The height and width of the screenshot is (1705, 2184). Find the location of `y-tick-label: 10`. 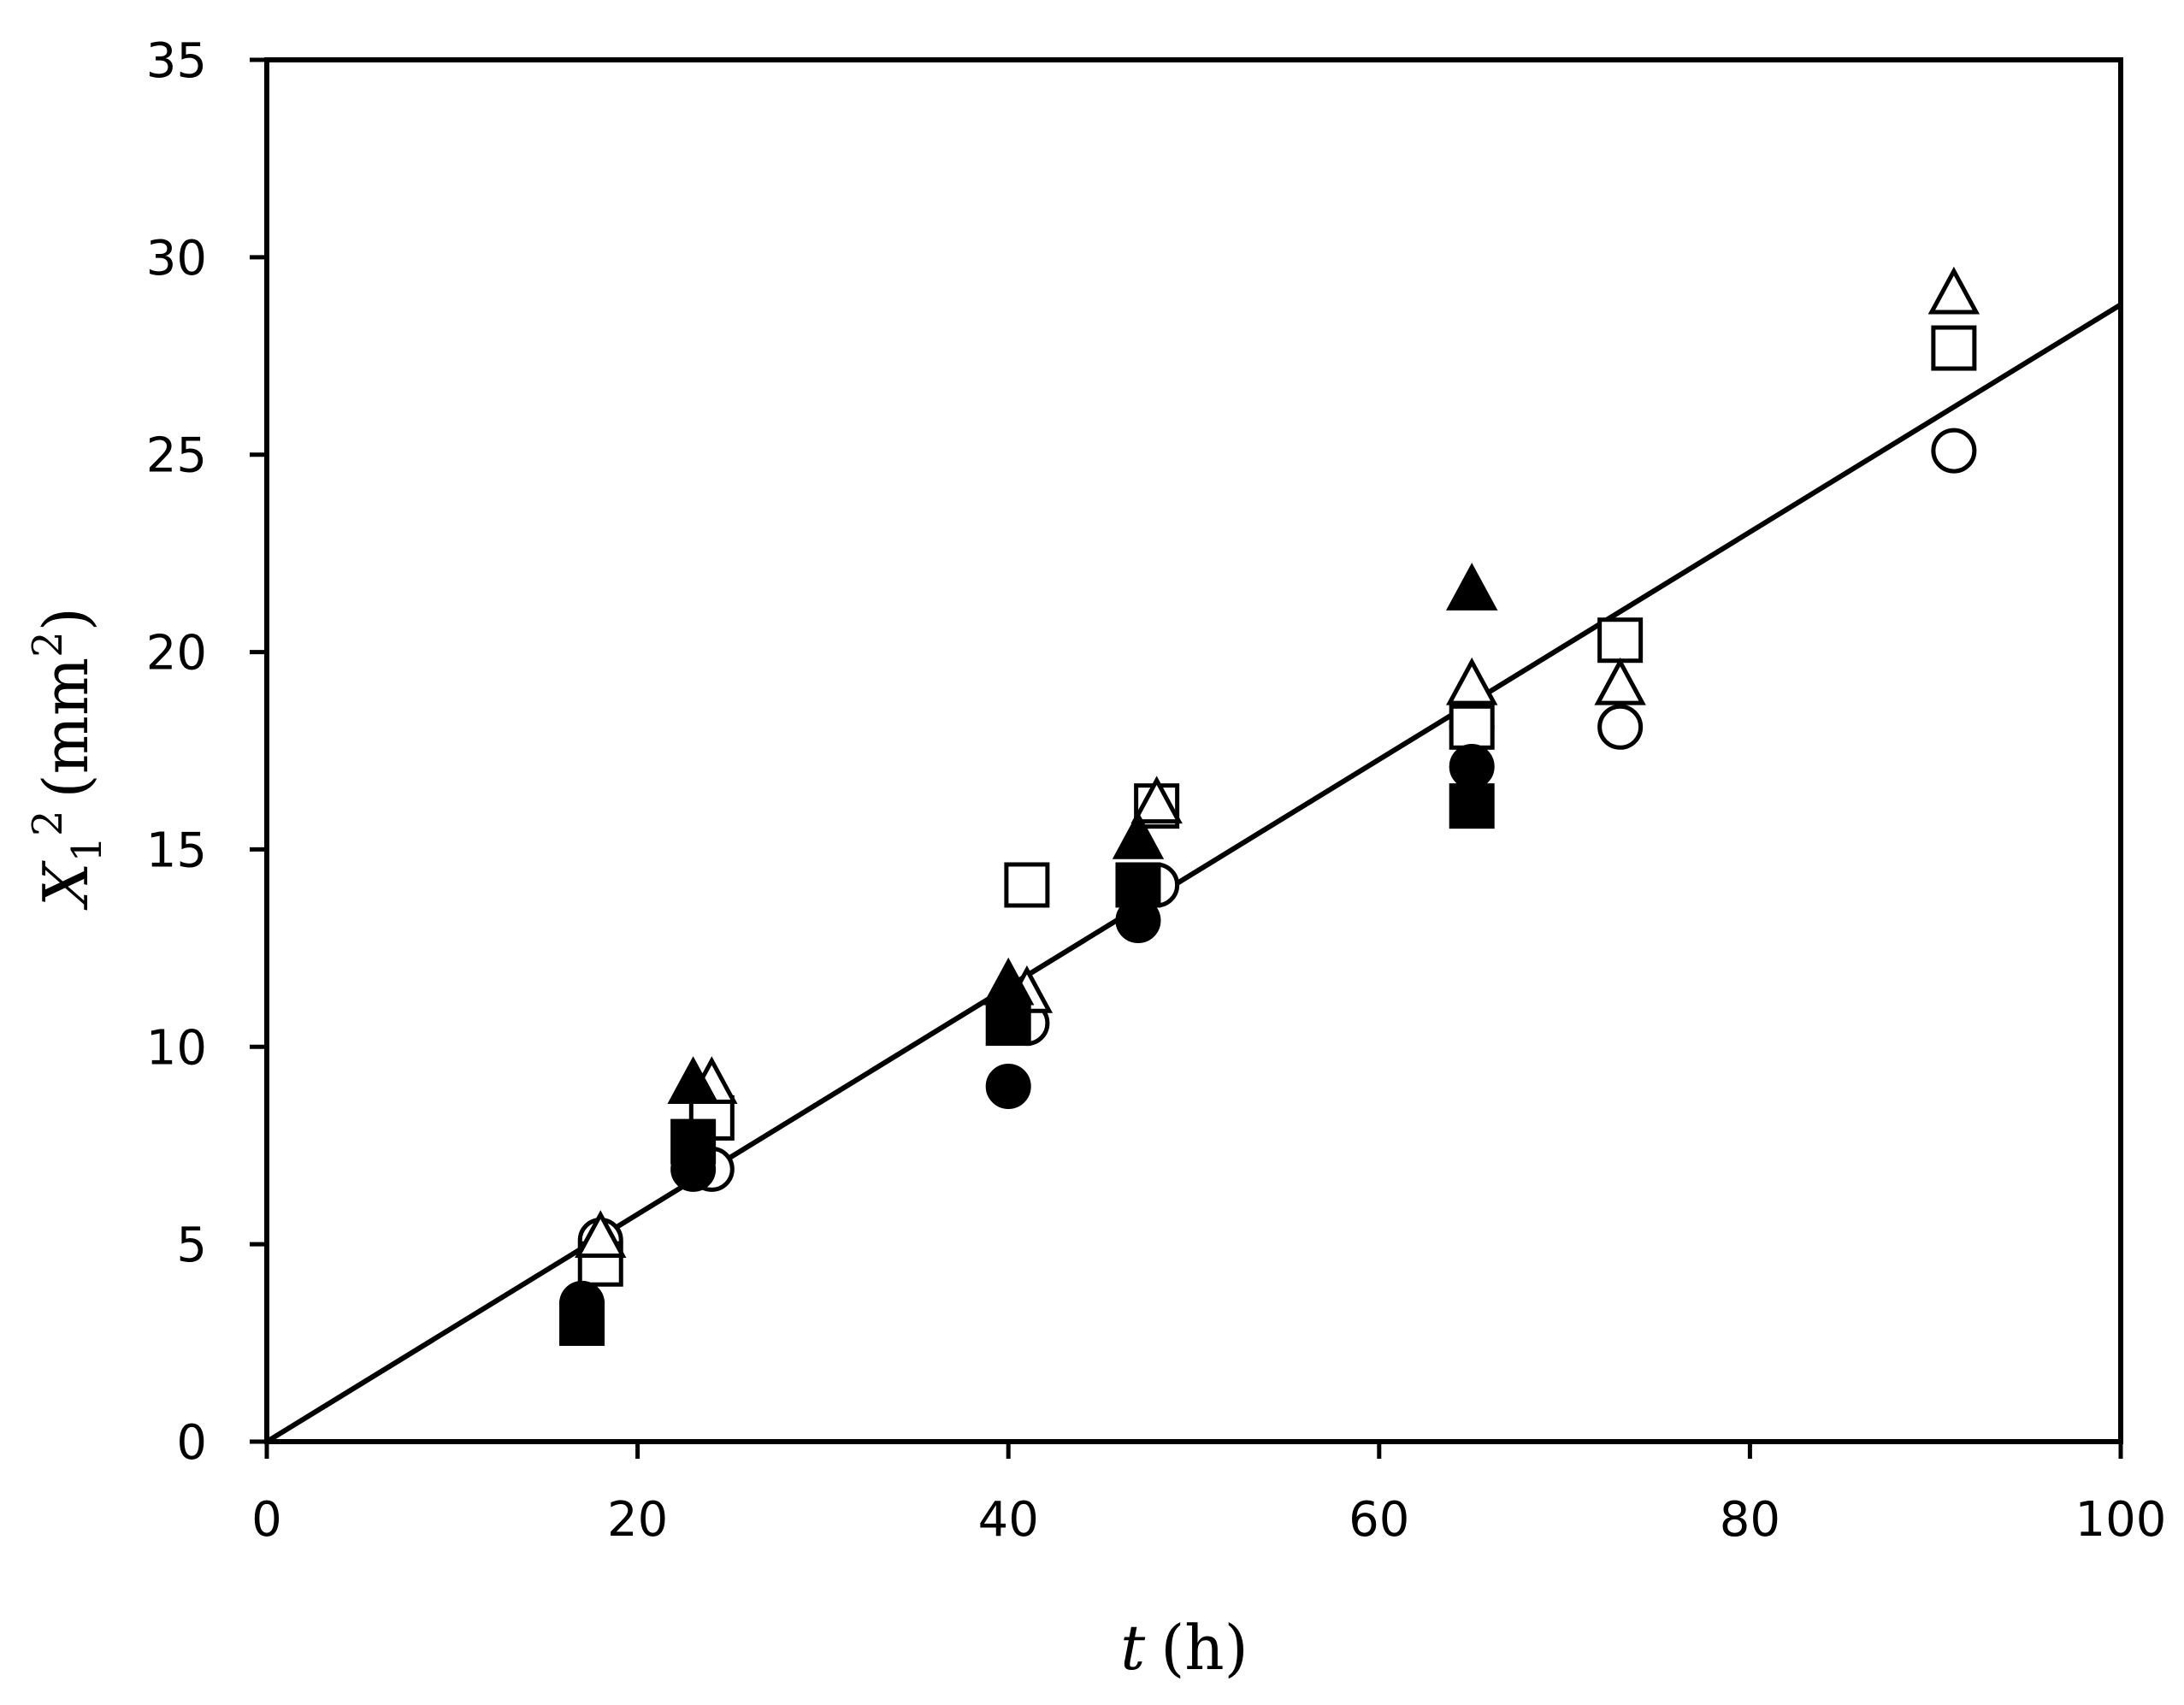

y-tick-label: 10 is located at coordinates (176, 1048).